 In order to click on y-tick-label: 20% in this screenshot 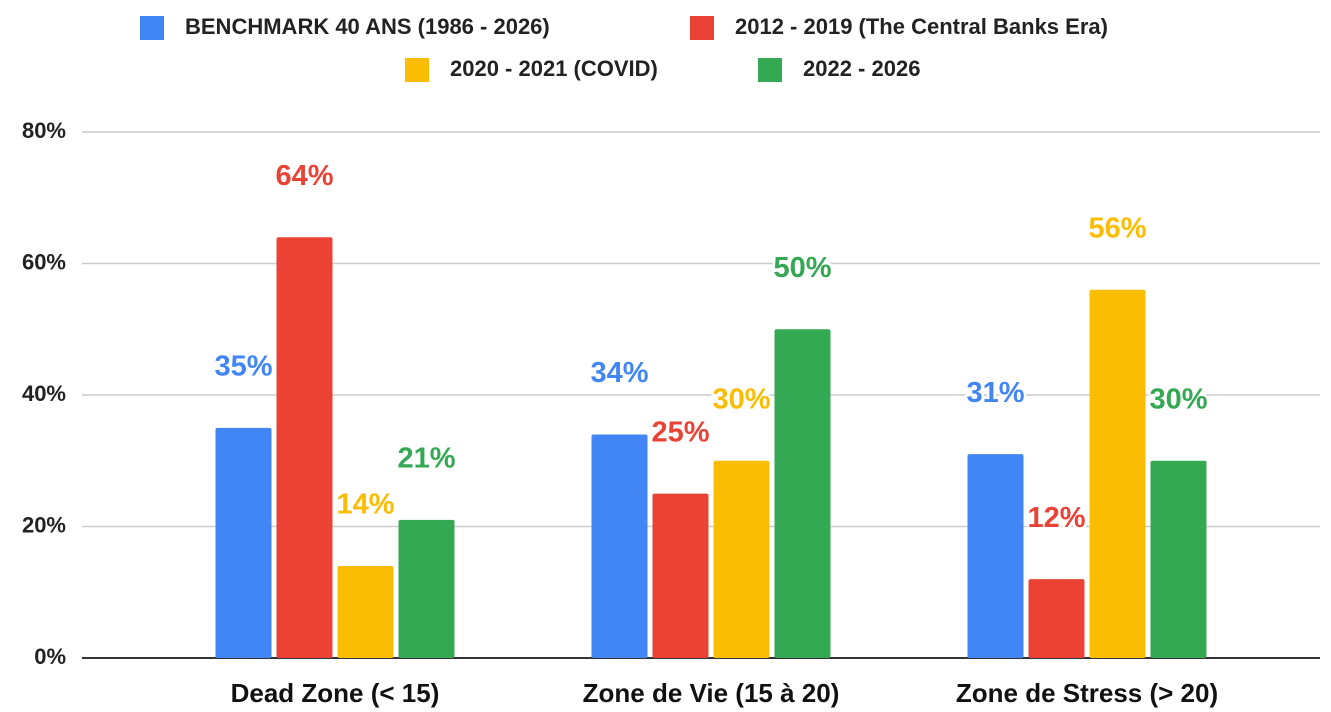, I will do `click(44, 524)`.